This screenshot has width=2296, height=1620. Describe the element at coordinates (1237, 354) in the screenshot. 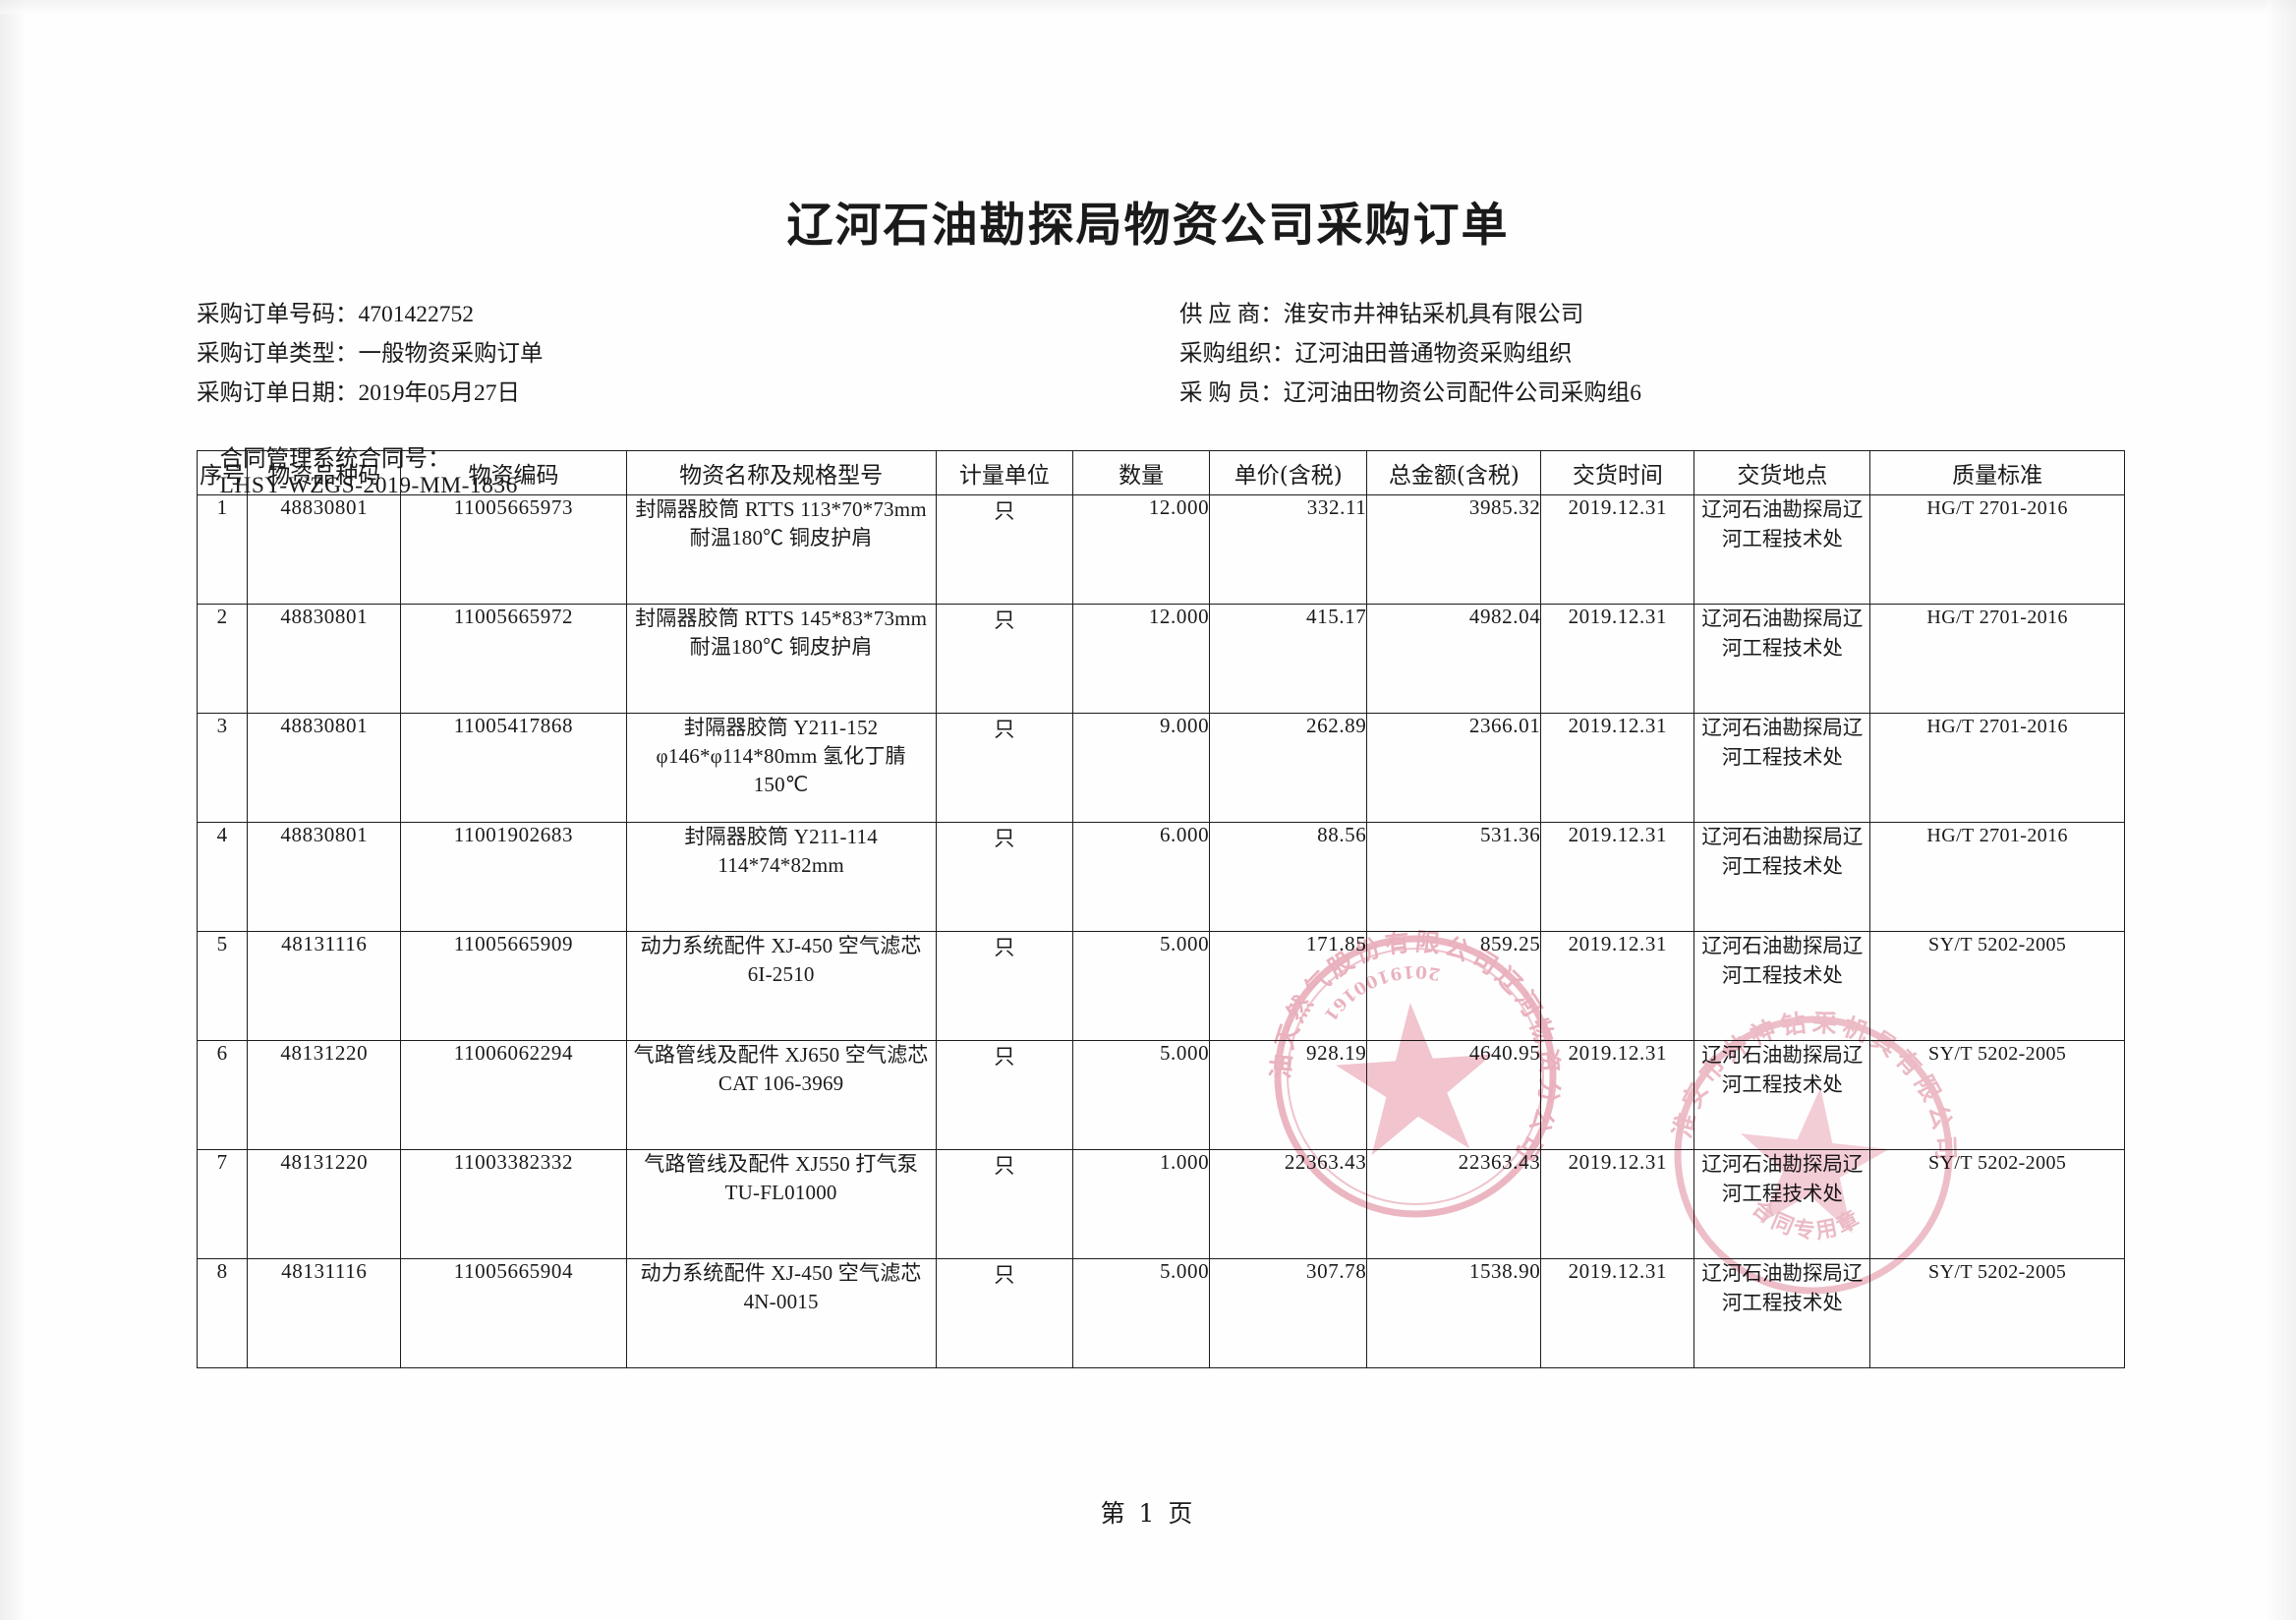

I see `meta-label: 采购组织：` at that location.